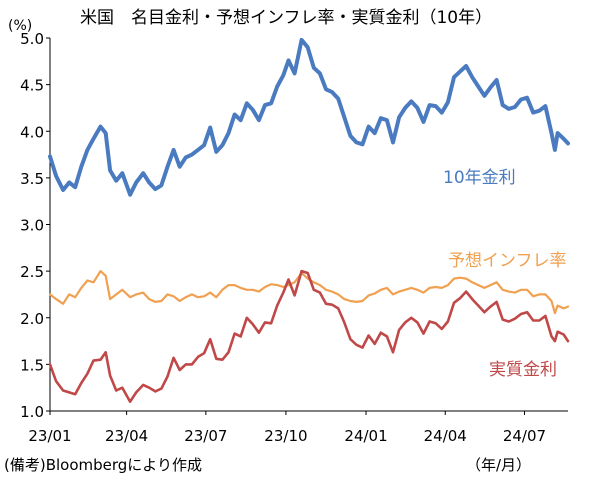 This screenshot has height=481, width=594. Describe the element at coordinates (286, 18) in the screenshot. I see `chart-title: 米国 名目金利・予想インフレ率・実質金利（10年）` at that location.